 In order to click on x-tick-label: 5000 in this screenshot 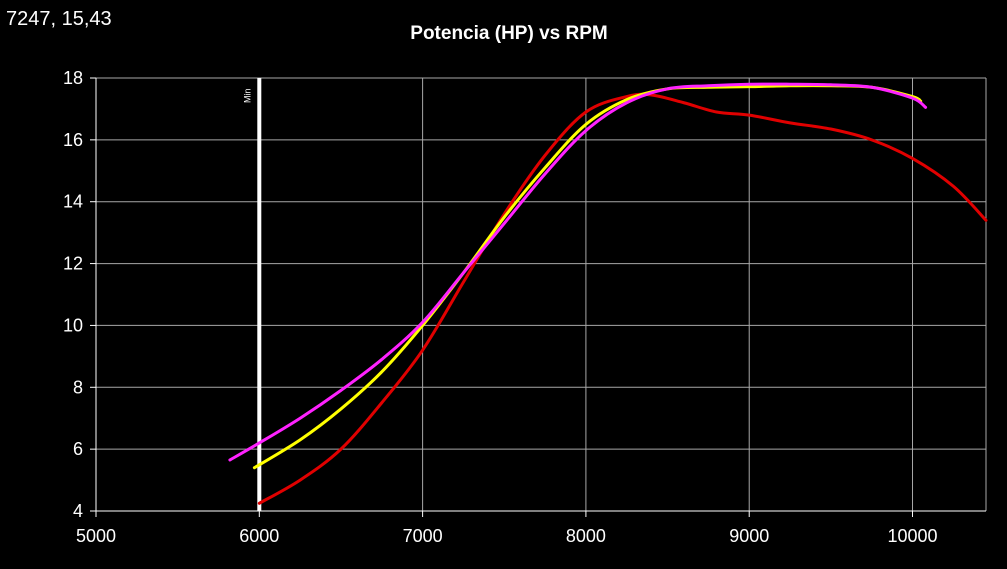, I will do `click(96, 536)`.